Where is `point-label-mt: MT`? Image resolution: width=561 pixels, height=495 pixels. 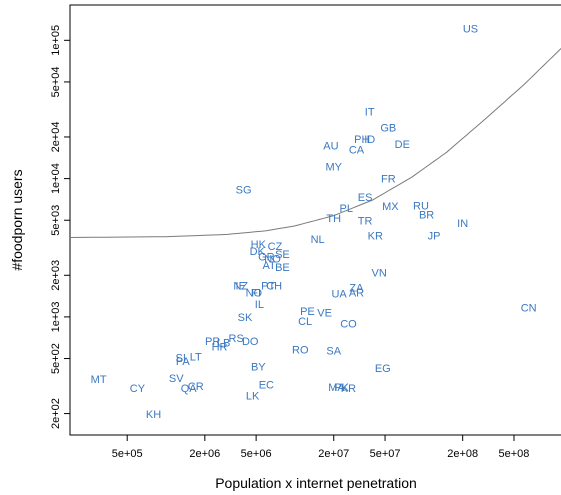
point-label-mt: MT is located at coordinates (99, 380).